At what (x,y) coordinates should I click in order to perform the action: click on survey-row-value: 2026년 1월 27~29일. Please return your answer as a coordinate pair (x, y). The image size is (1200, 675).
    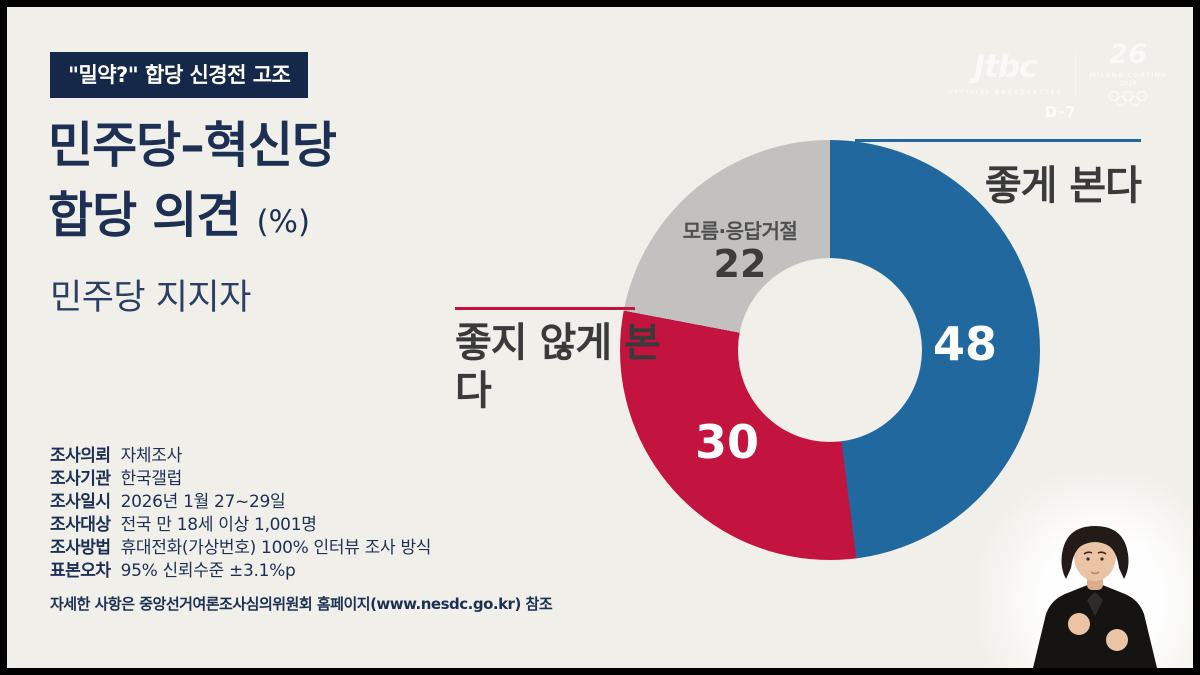
    Looking at the image, I should click on (203, 502).